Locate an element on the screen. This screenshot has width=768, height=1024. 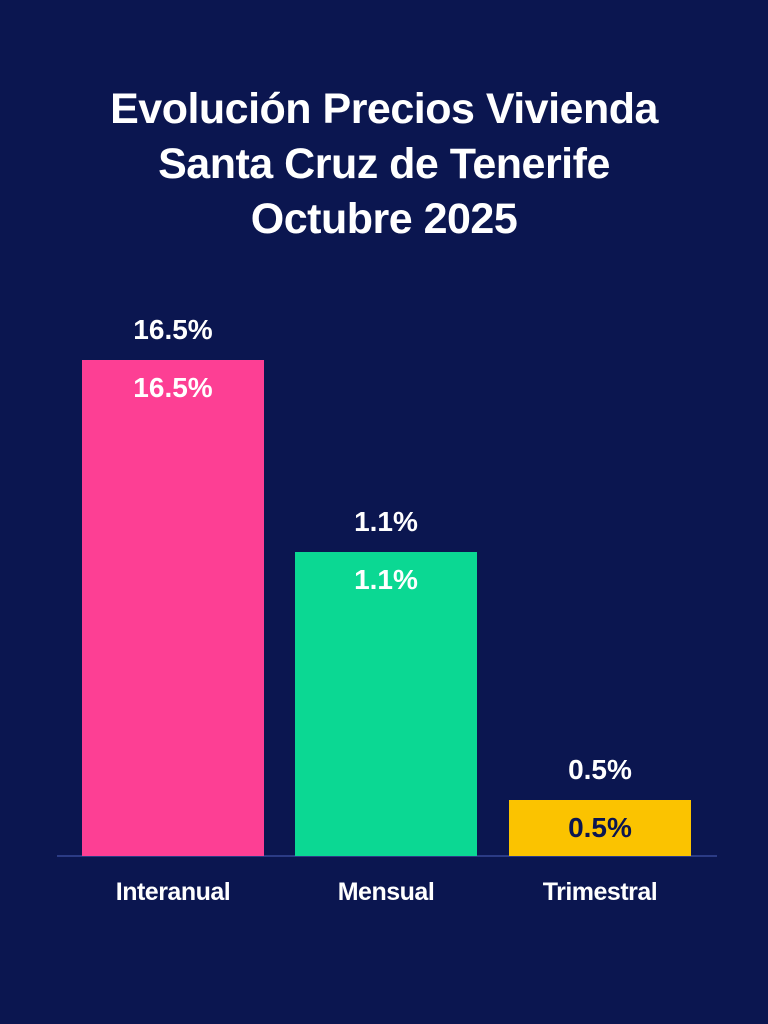
value-label-above: 1.1% is located at coordinates (386, 521).